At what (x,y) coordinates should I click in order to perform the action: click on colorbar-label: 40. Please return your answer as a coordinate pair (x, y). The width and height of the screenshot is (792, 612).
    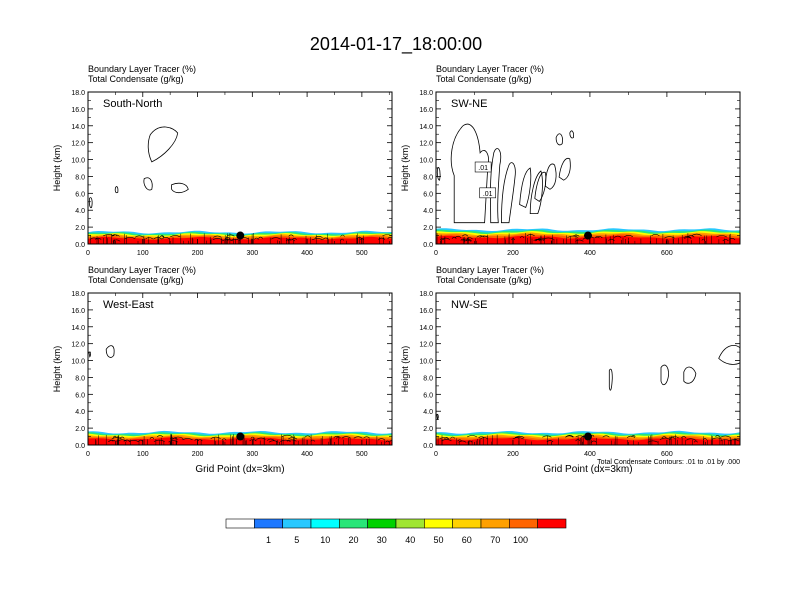
    Looking at the image, I should click on (410, 540).